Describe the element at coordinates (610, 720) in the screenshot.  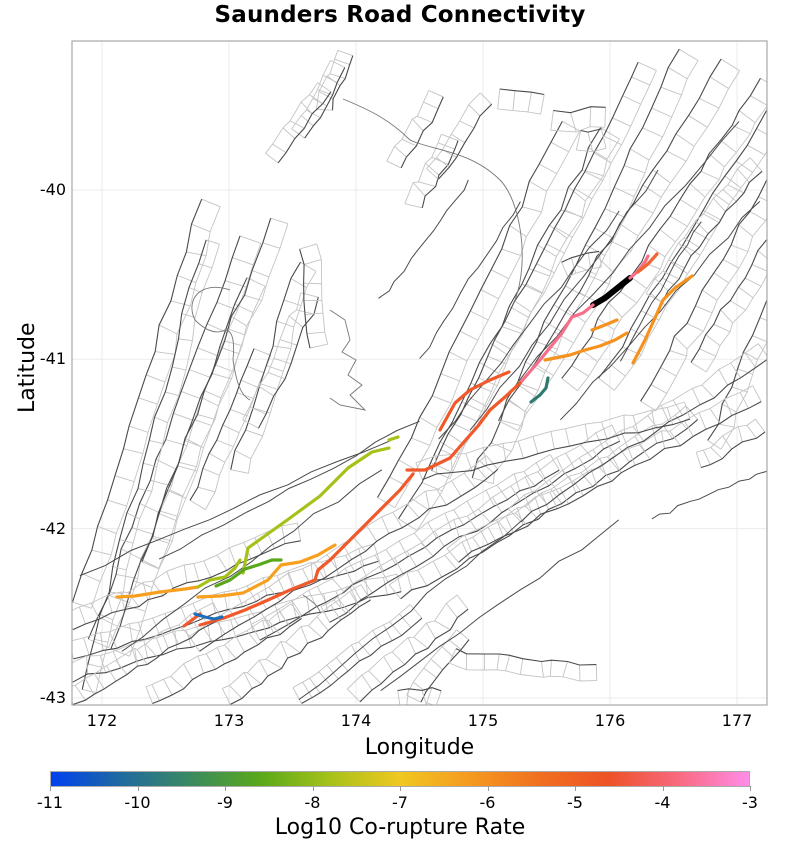
I see `x-tick-label: 176` at that location.